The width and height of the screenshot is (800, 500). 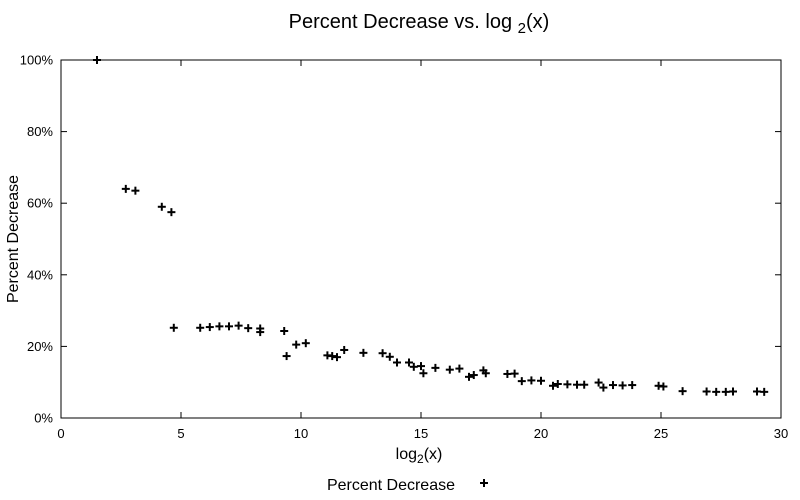 I want to click on x-axis-label: log2(x), so click(x=419, y=456).